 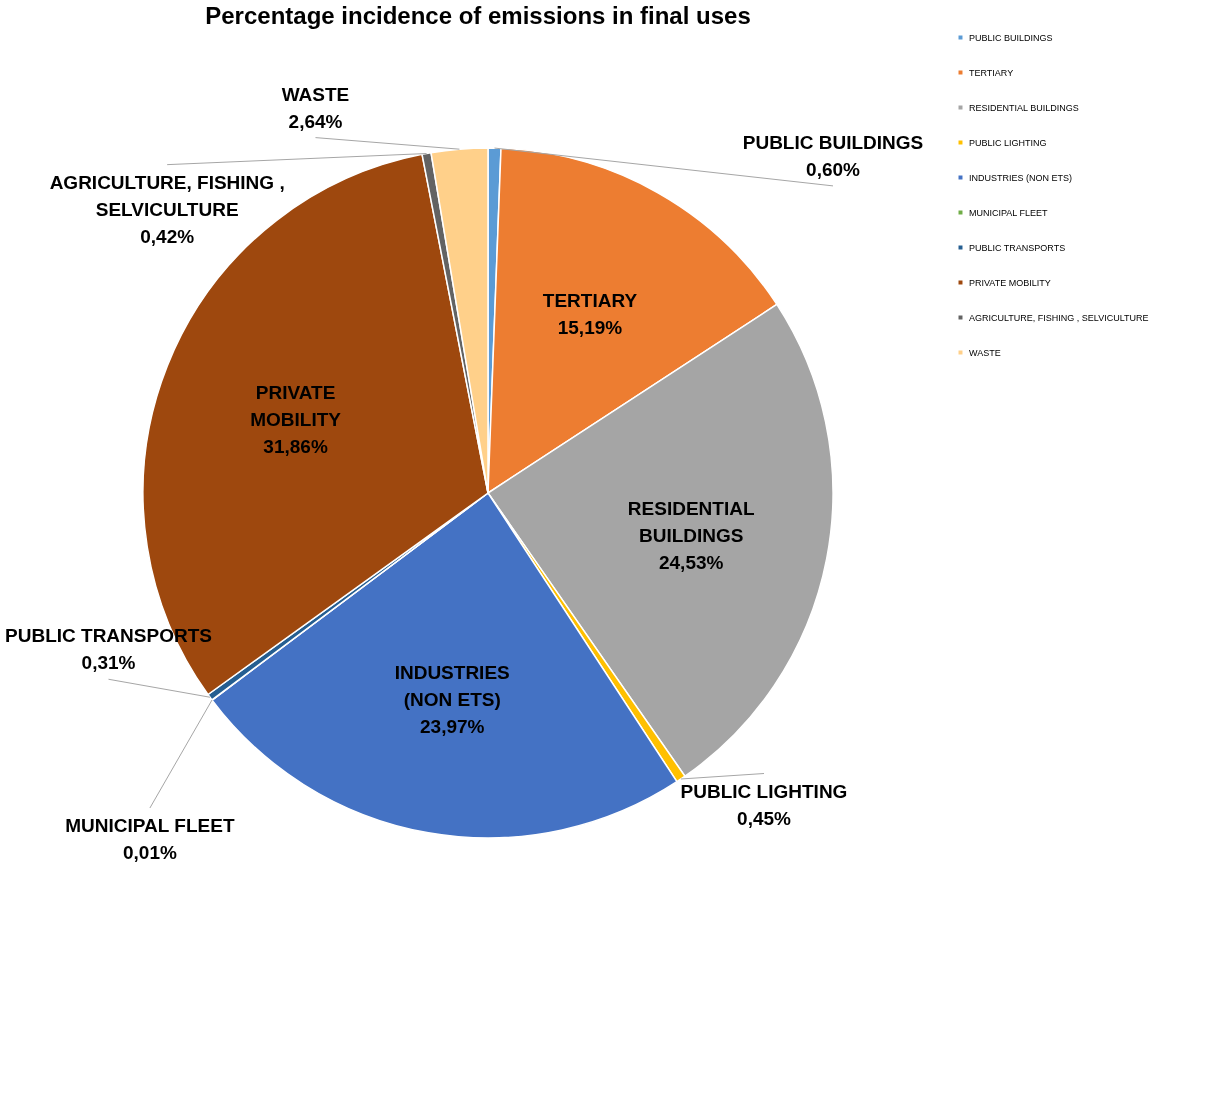 I want to click on data-label: 0,60%, so click(x=833, y=169).